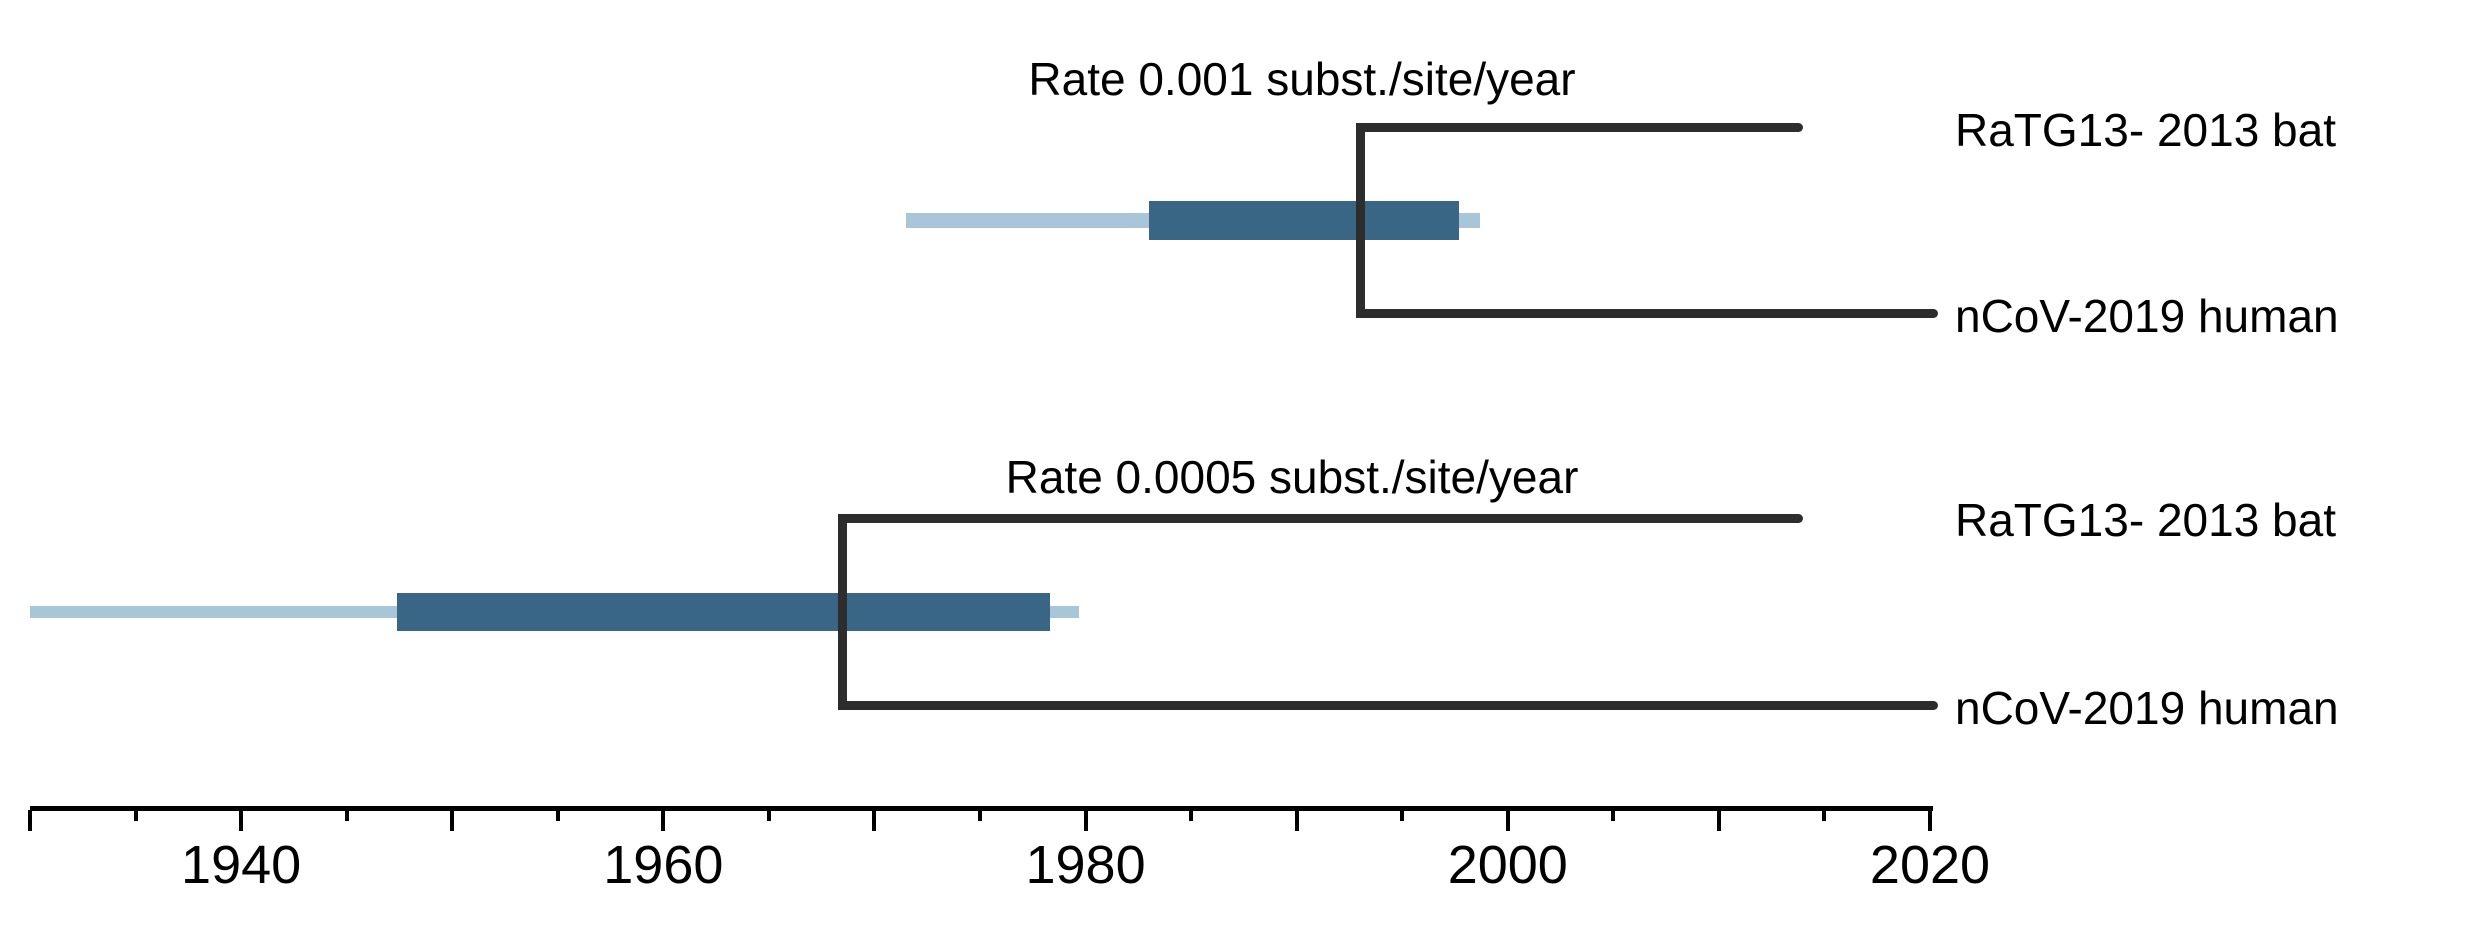 The width and height of the screenshot is (2470, 933). What do you see at coordinates (1507, 865) in the screenshot?
I see `axis-tick-label: 2000` at bounding box center [1507, 865].